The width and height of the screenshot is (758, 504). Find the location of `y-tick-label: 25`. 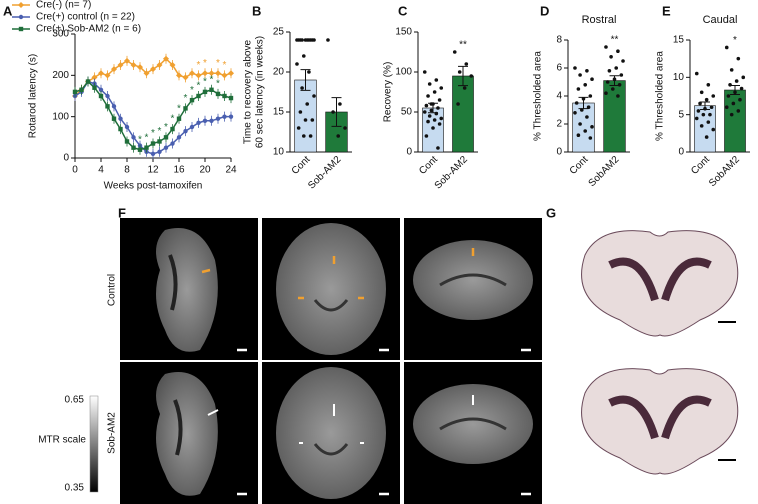

y-tick-label: 25 is located at coordinates (279, 32).